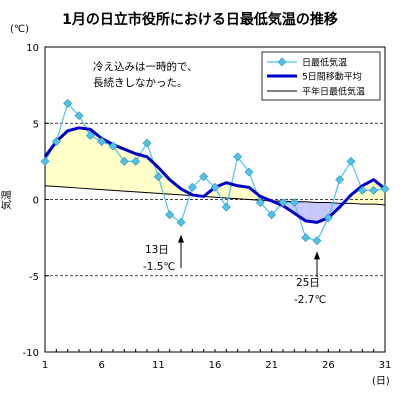  I want to click on y-tick-label: 0, so click(36, 201).